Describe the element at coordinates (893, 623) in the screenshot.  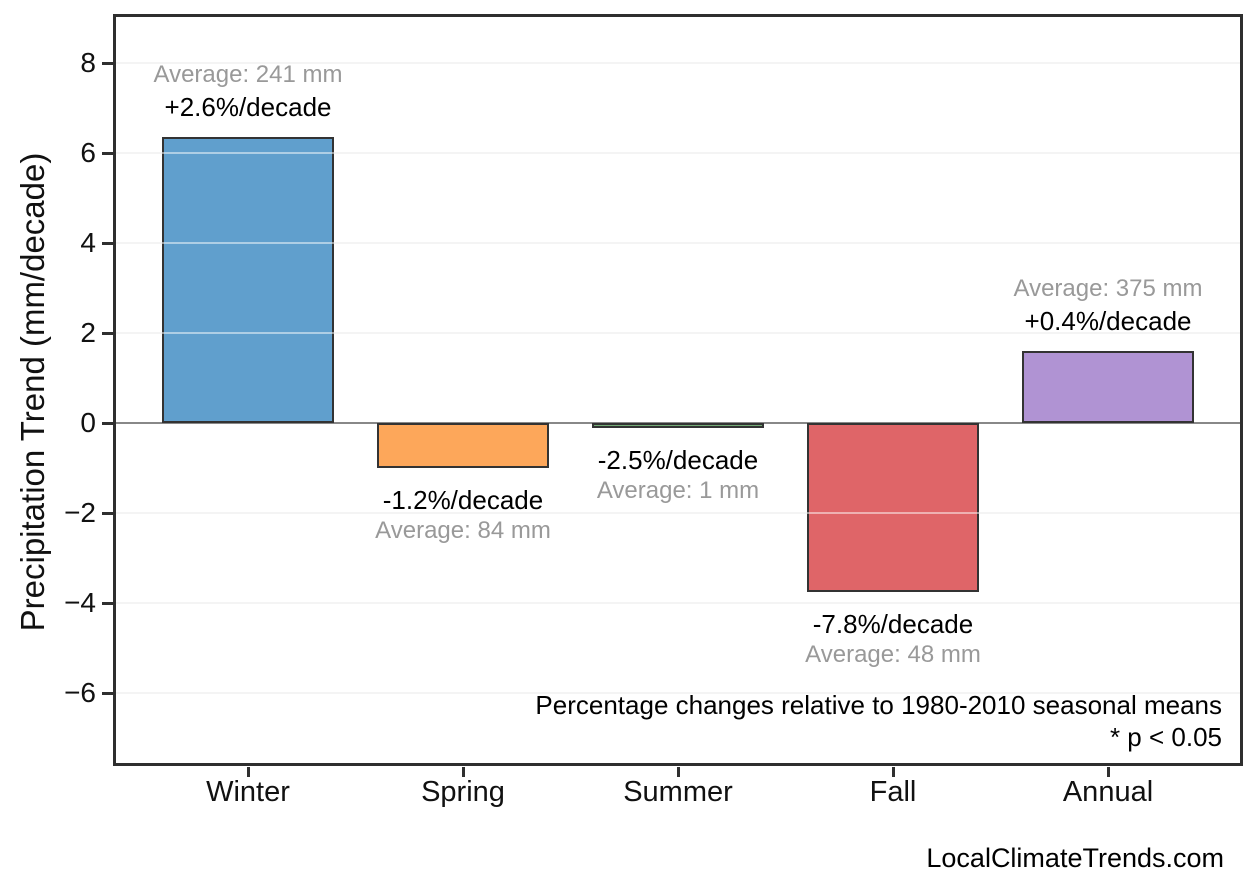
I see `pct-label-fall: -7.8%/decade` at that location.